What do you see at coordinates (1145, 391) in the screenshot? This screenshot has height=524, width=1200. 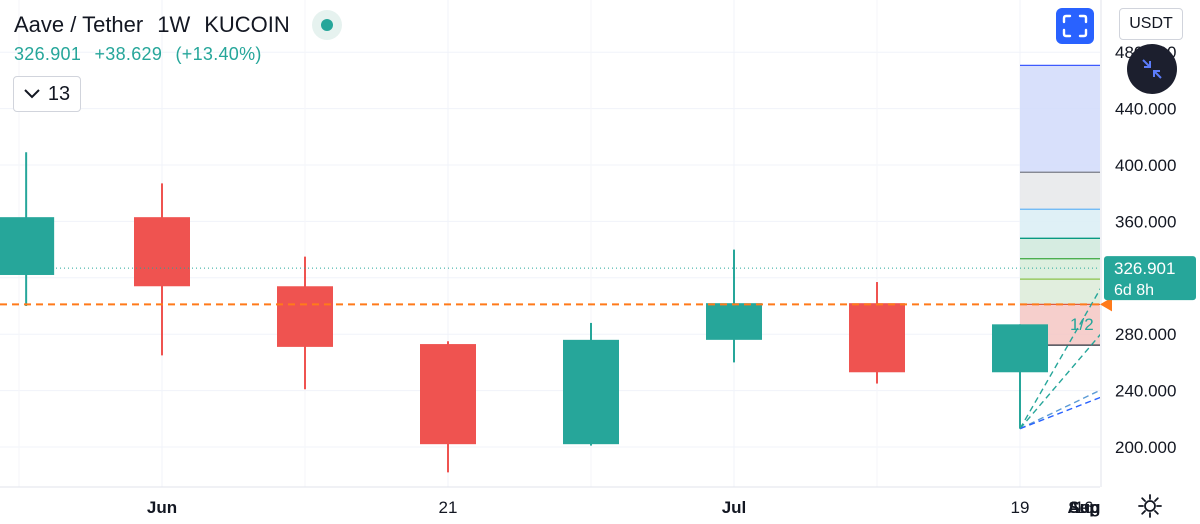 I see `price-tick-label: 240.000` at bounding box center [1145, 391].